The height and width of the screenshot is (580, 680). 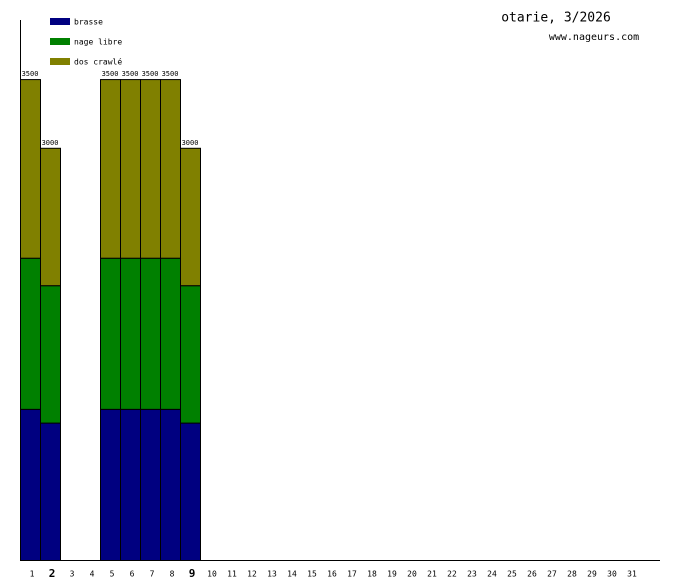 I want to click on x-tick-label: 6, so click(x=132, y=574).